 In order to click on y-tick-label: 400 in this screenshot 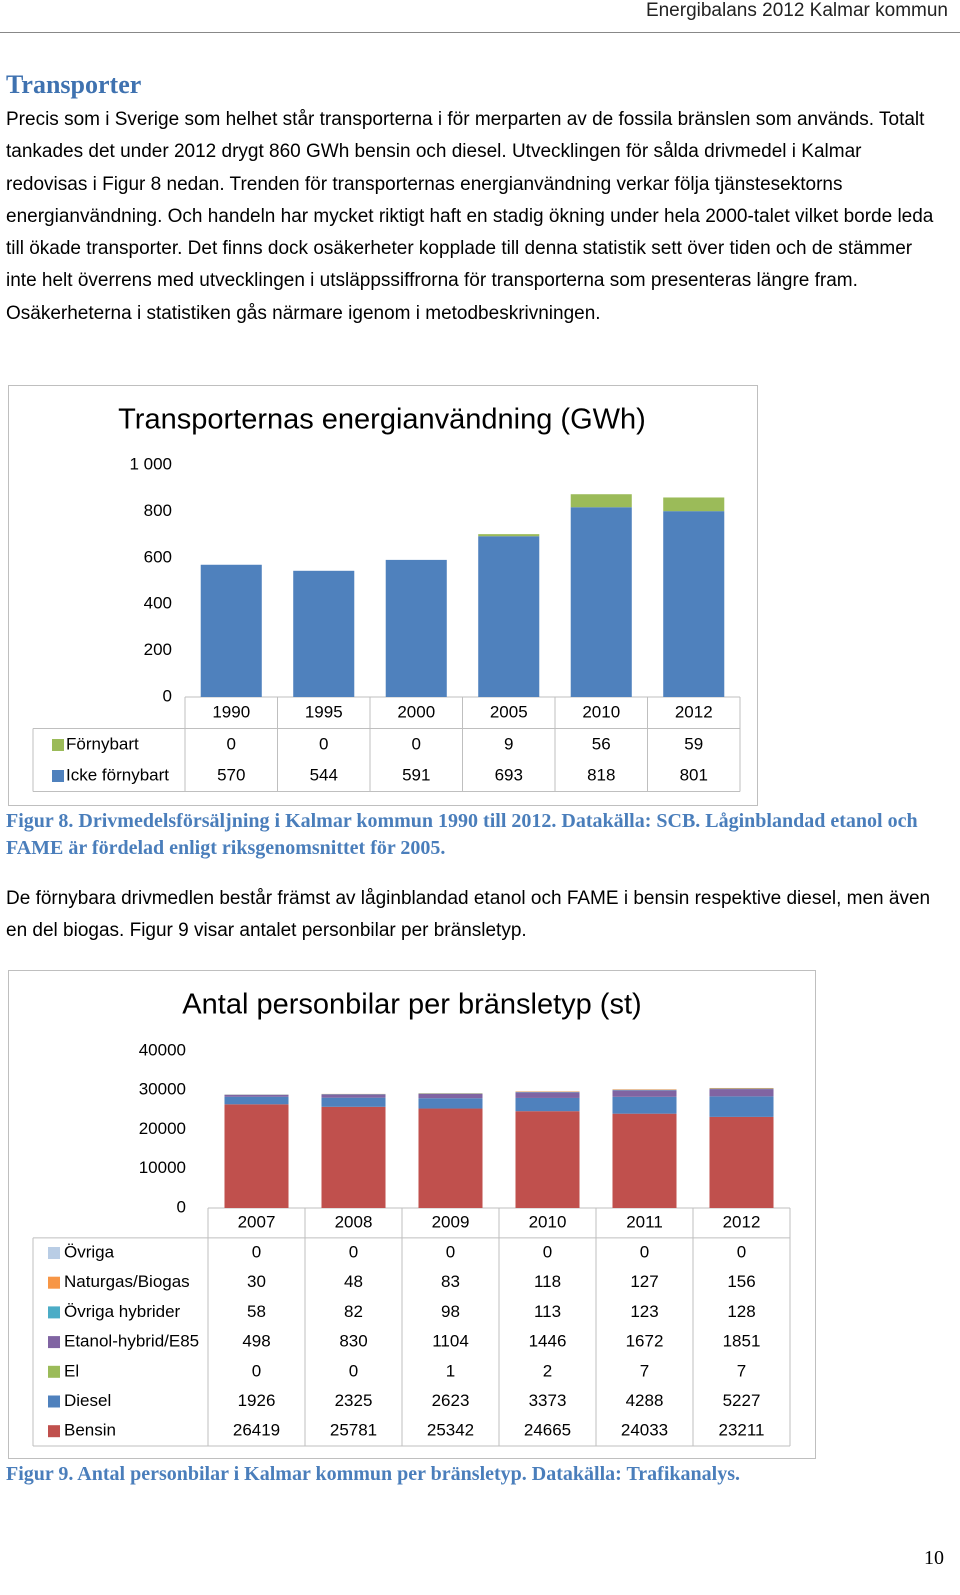, I will do `click(158, 603)`.